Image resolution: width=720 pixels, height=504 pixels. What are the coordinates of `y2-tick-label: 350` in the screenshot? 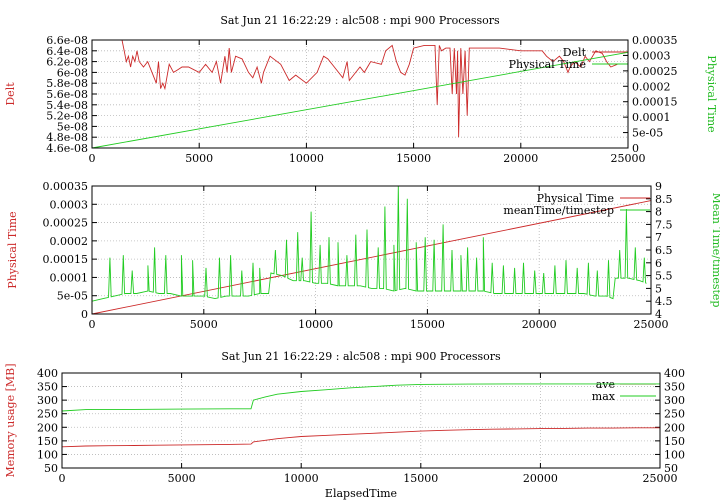 It's located at (674, 387).